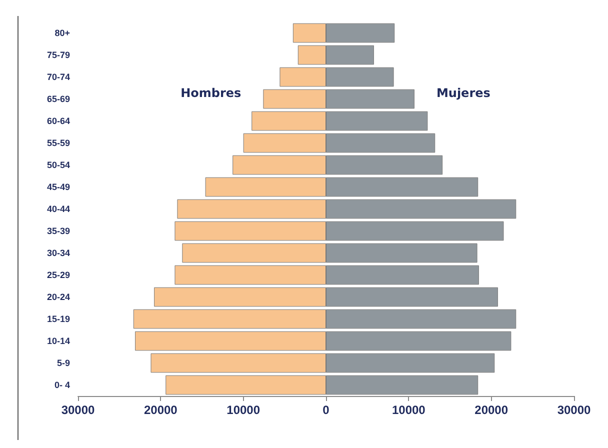  Describe the element at coordinates (58, 275) in the screenshot. I see `y-tick-label: 25-29` at that location.